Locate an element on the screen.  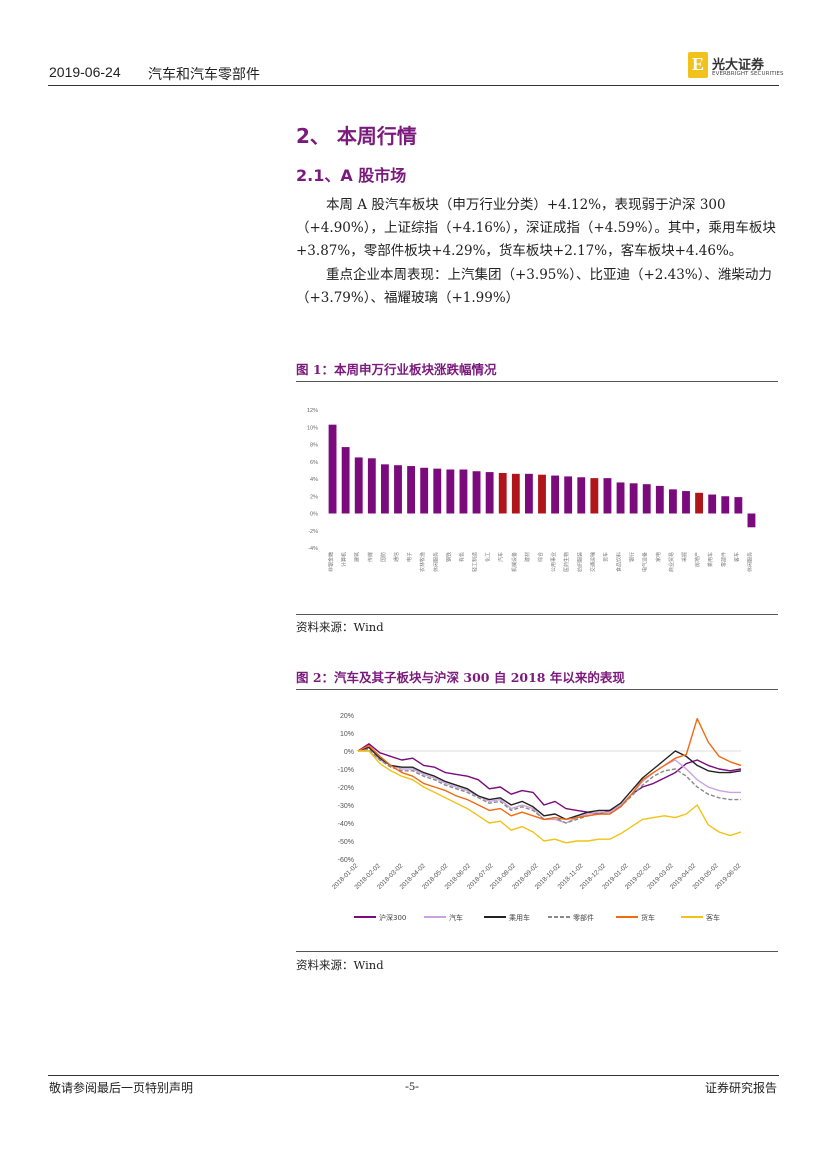
figure-2-source: 资料来源：Wind is located at coordinates (340, 965).